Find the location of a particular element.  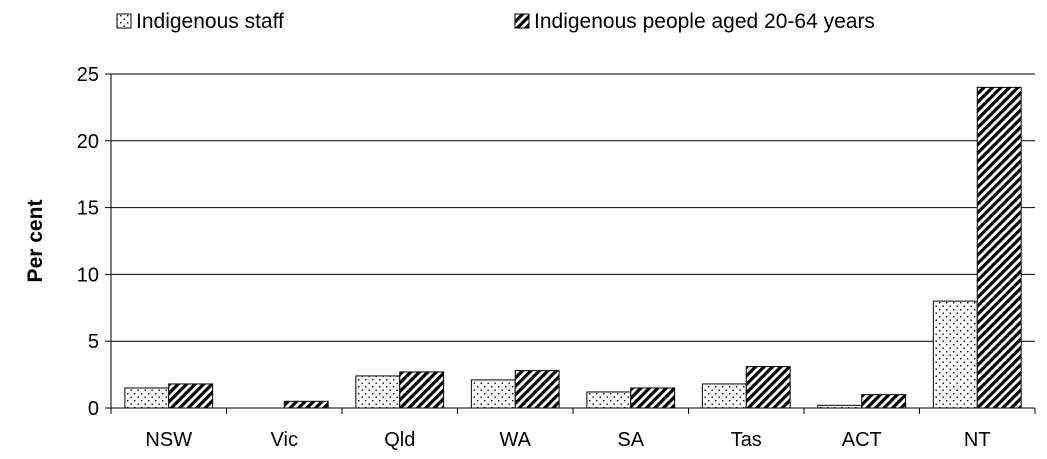

legend-label-indigenous-people: Indigenous people aged 20-64 years is located at coordinates (704, 21).